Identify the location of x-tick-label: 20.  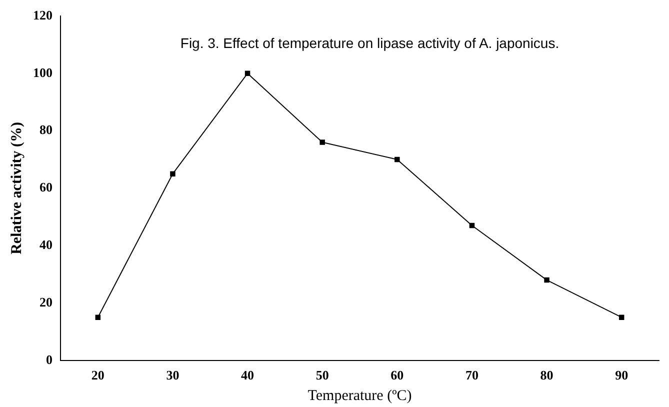
(97, 375).